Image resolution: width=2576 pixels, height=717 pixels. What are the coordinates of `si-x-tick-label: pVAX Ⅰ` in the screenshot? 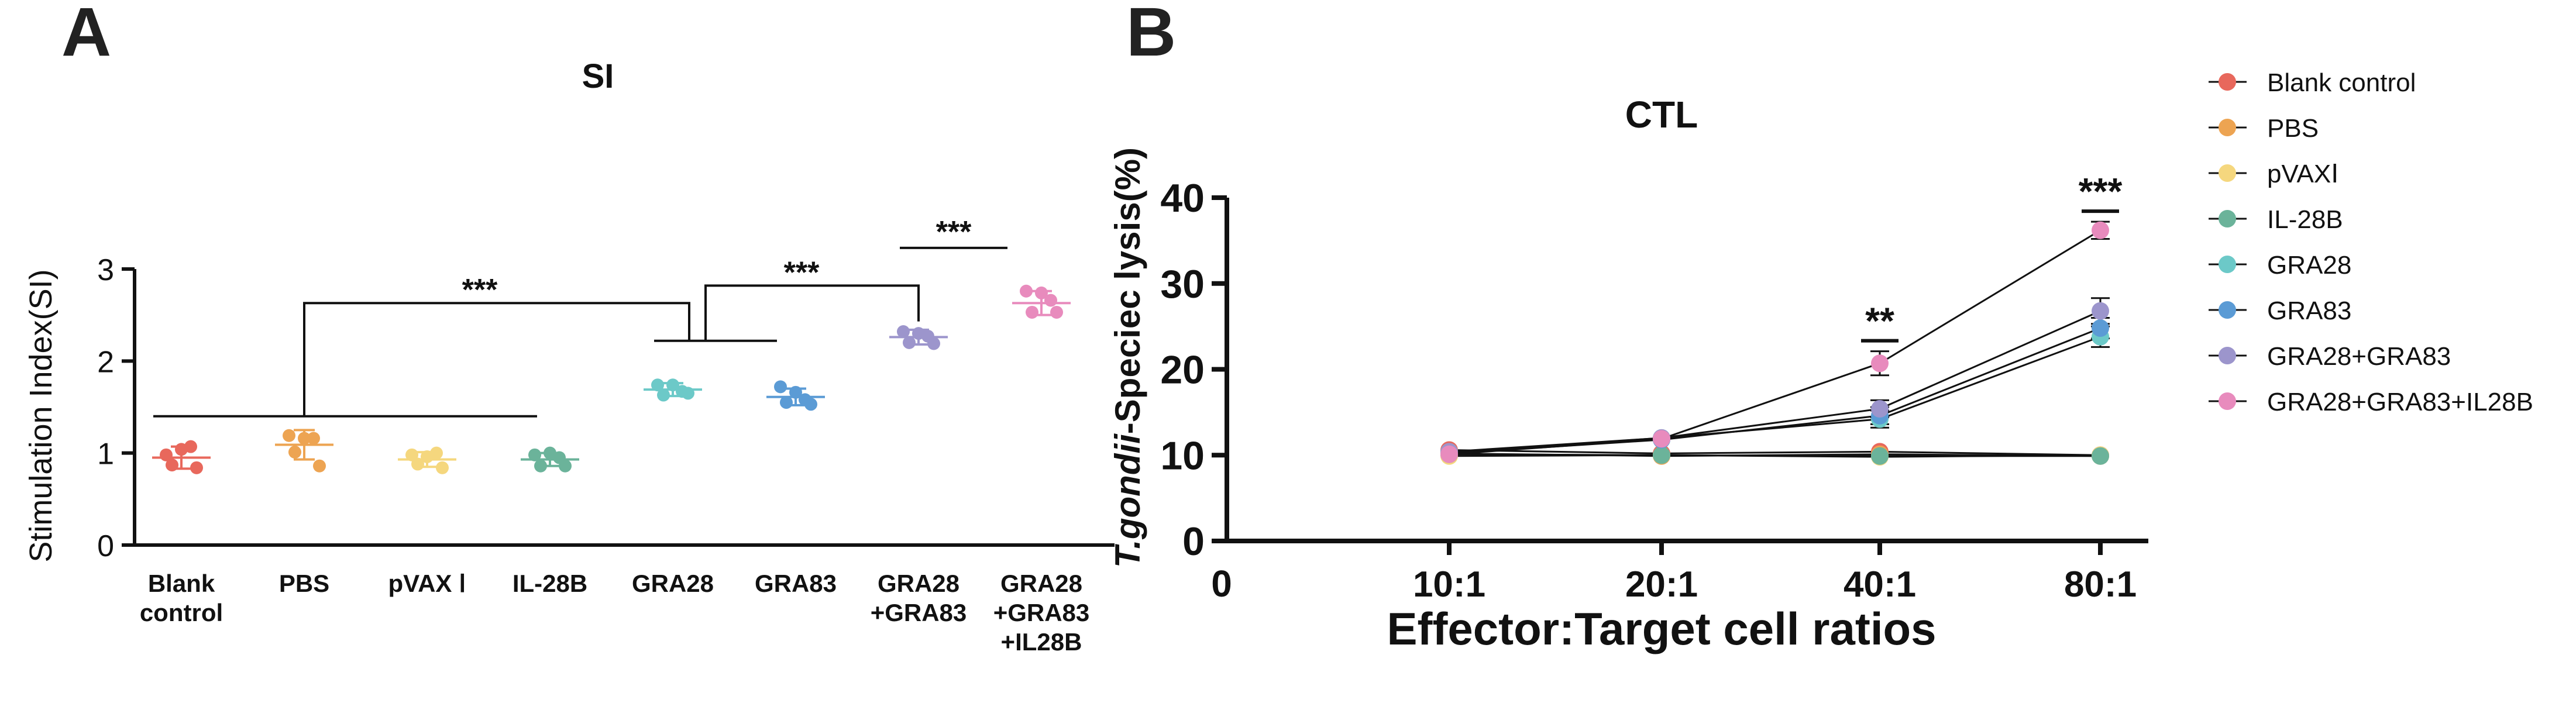 It's located at (427, 583).